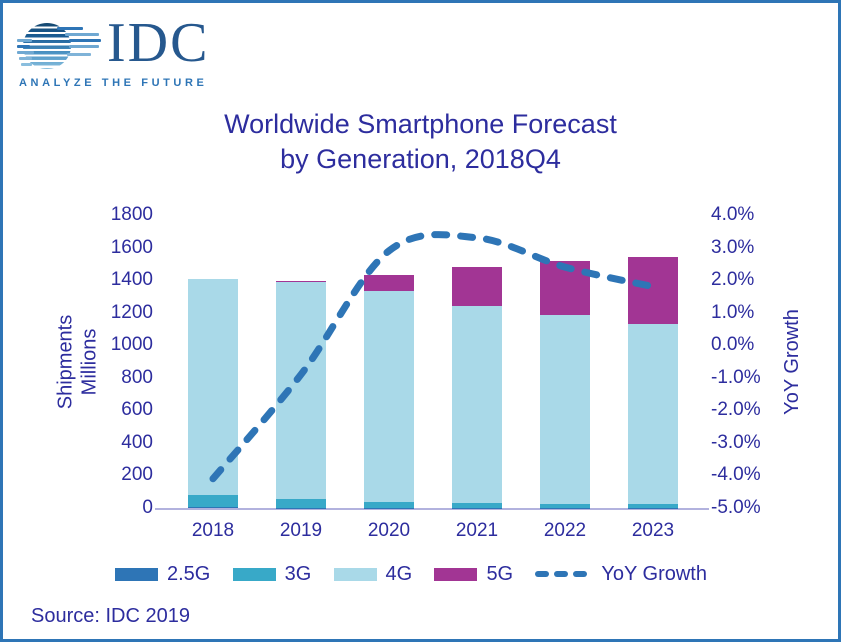  What do you see at coordinates (137, 377) in the screenshot?
I see `left-axis-tick-label: 800` at bounding box center [137, 377].